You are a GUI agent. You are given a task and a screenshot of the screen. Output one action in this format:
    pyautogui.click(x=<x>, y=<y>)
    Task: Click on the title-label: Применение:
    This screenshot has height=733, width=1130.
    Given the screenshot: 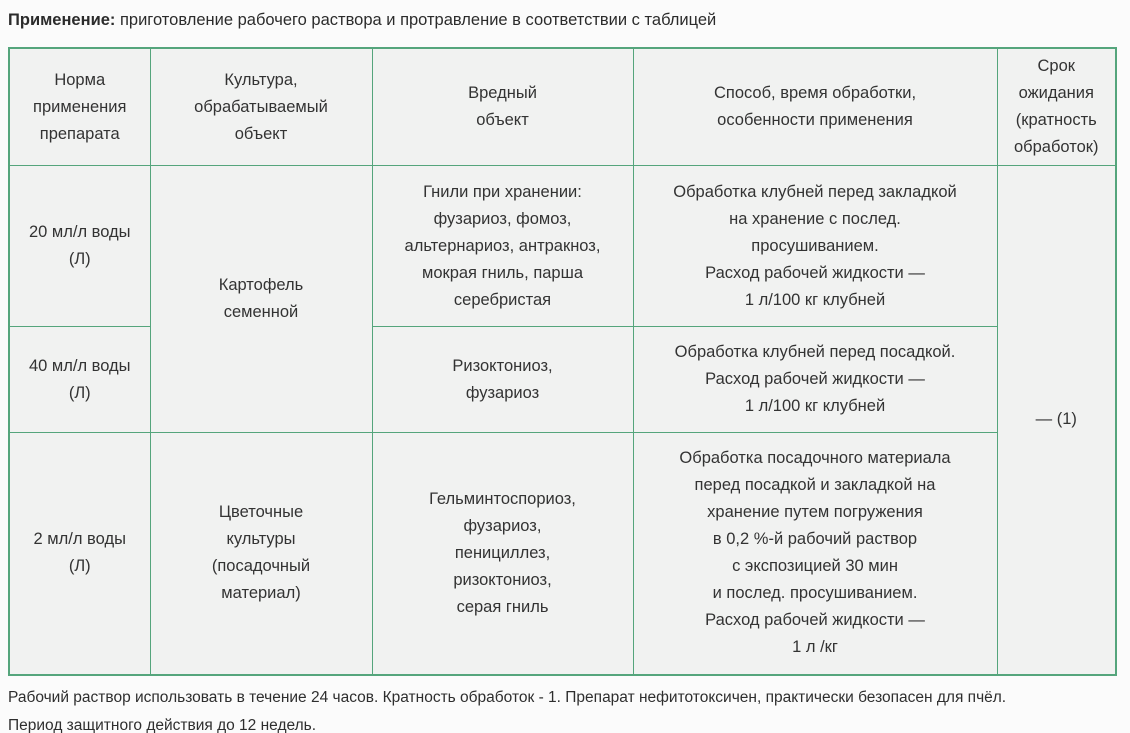 What is the action you would take?
    pyautogui.click(x=62, y=20)
    